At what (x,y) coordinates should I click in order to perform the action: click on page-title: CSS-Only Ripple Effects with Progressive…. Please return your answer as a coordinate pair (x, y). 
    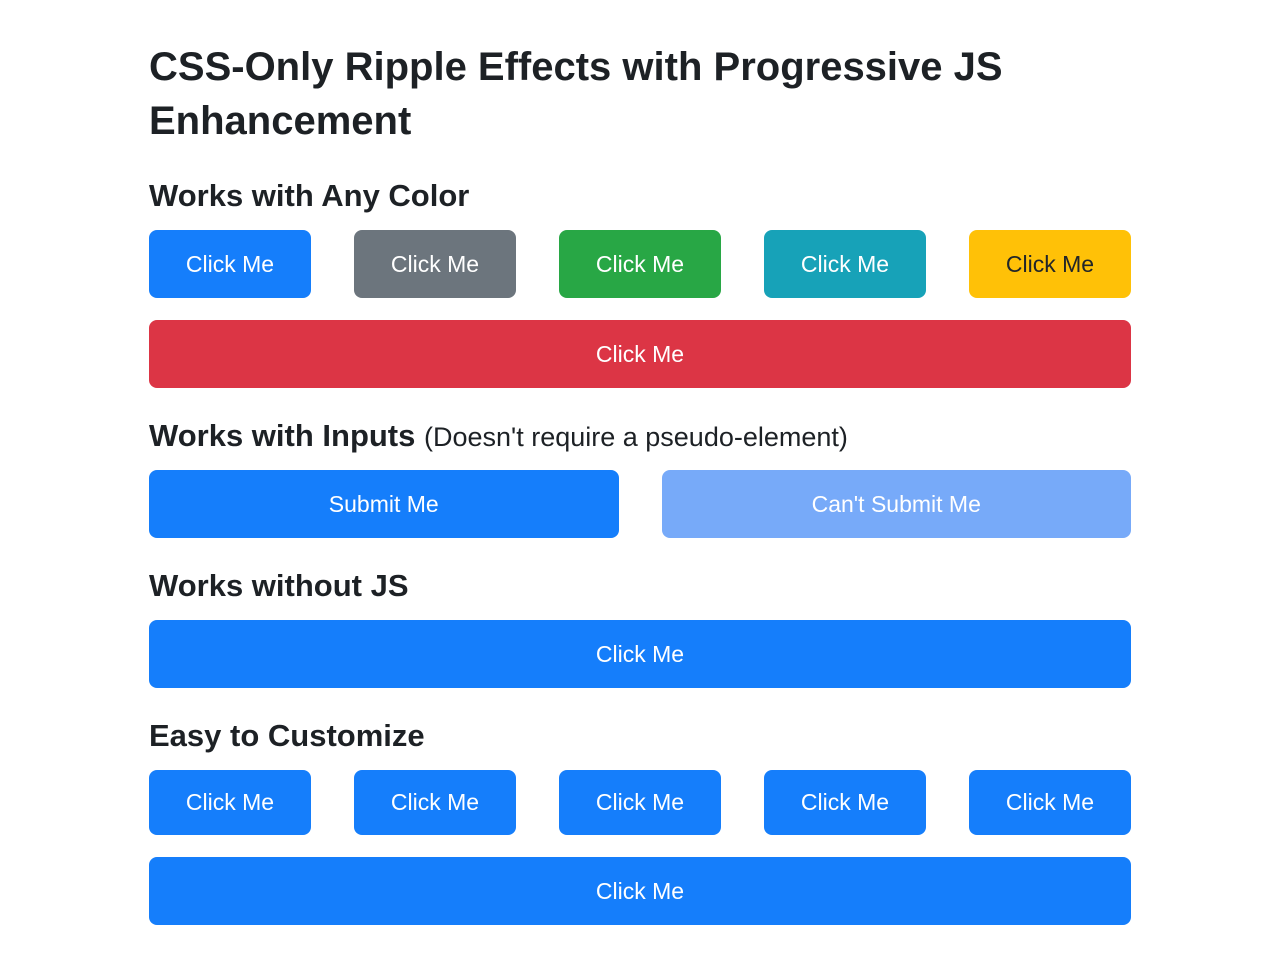
    Looking at the image, I should click on (576, 94).